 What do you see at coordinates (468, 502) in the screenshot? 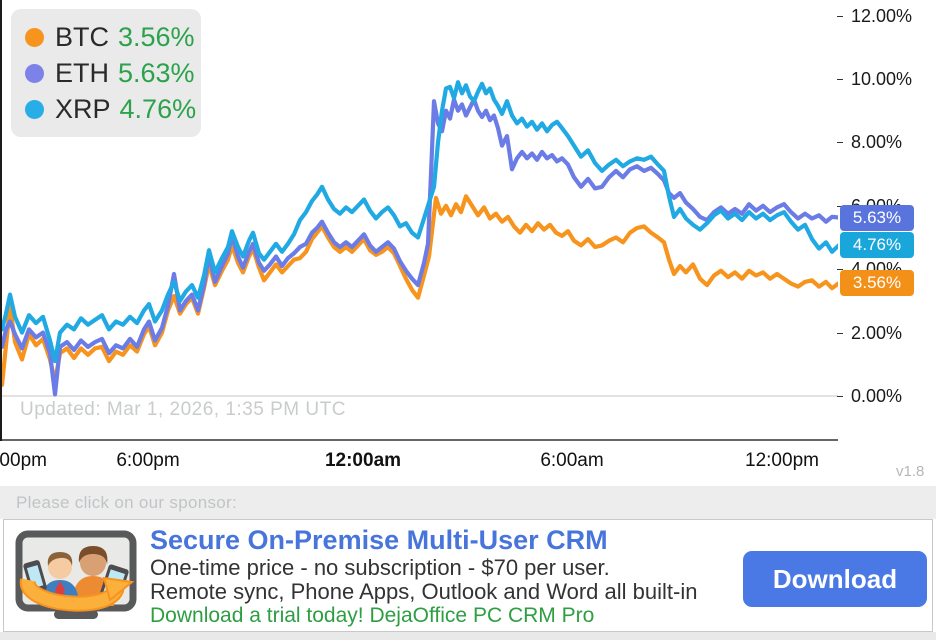
I see `sponsor-bar: Please click on our sponsor:` at bounding box center [468, 502].